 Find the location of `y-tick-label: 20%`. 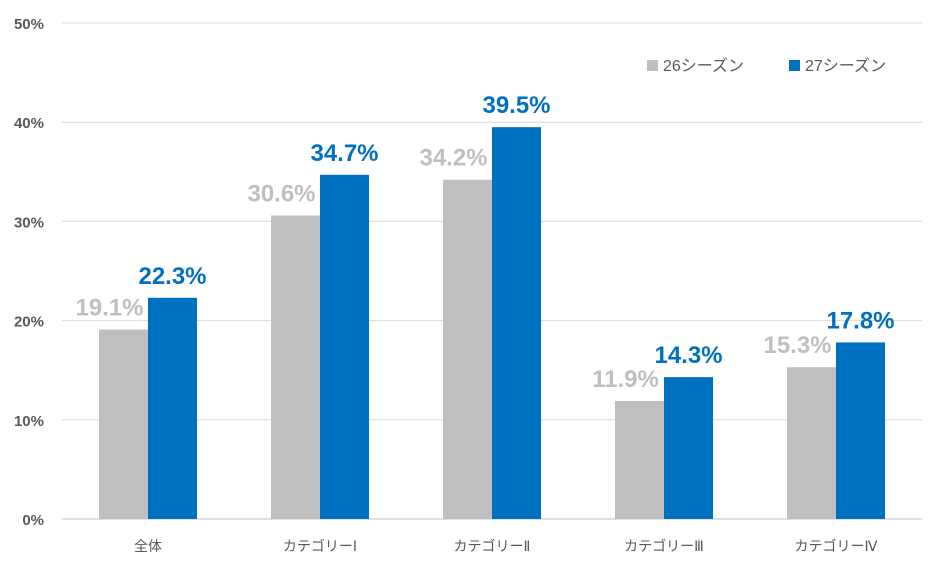

y-tick-label: 20% is located at coordinates (29, 322).